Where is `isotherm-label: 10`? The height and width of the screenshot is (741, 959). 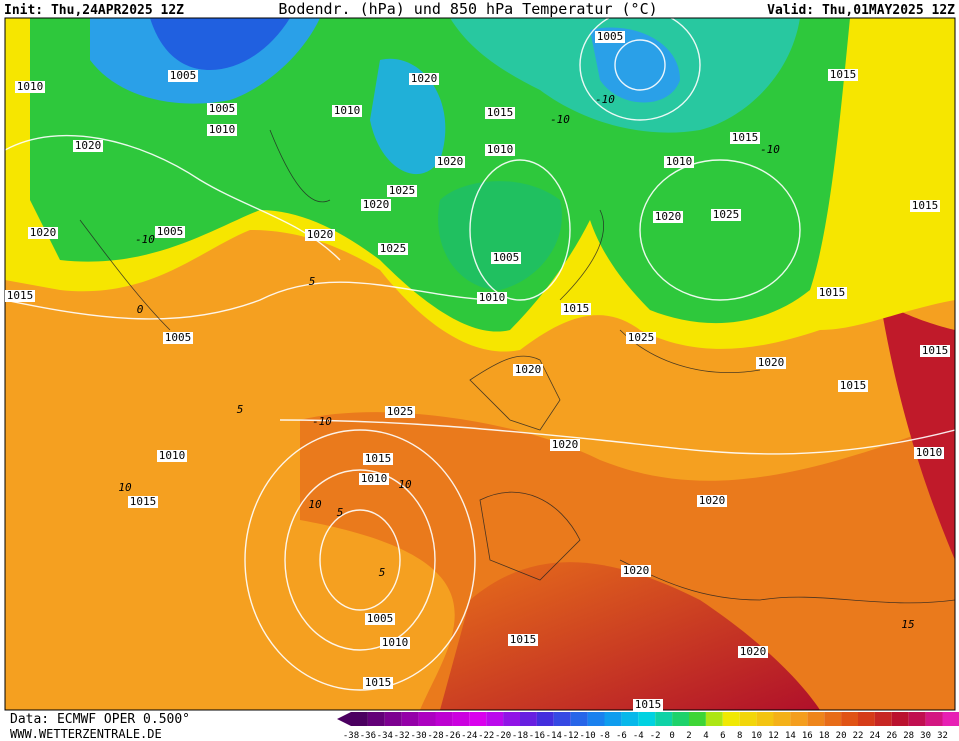 isotherm-label: 10 is located at coordinates (315, 504).